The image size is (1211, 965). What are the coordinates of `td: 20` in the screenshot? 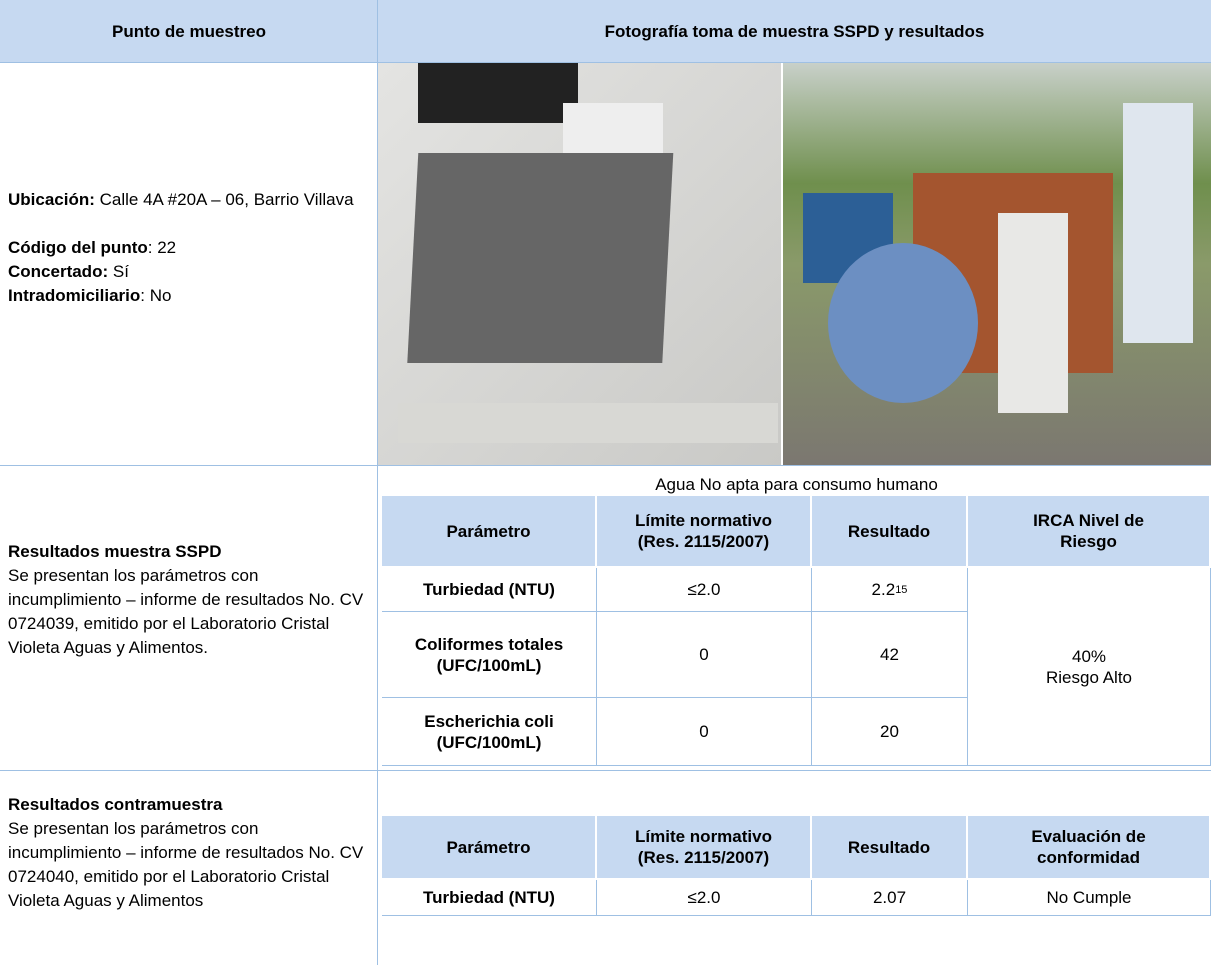 It's located at (890, 732).